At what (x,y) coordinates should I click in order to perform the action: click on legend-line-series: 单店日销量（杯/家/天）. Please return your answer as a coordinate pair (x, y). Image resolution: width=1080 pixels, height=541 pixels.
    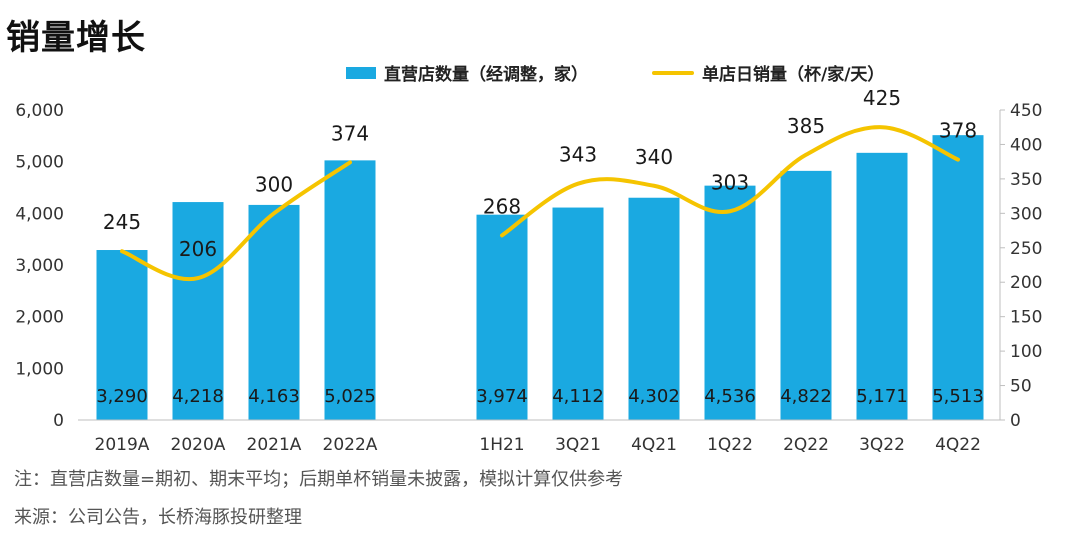
    Looking at the image, I should click on (768, 72).